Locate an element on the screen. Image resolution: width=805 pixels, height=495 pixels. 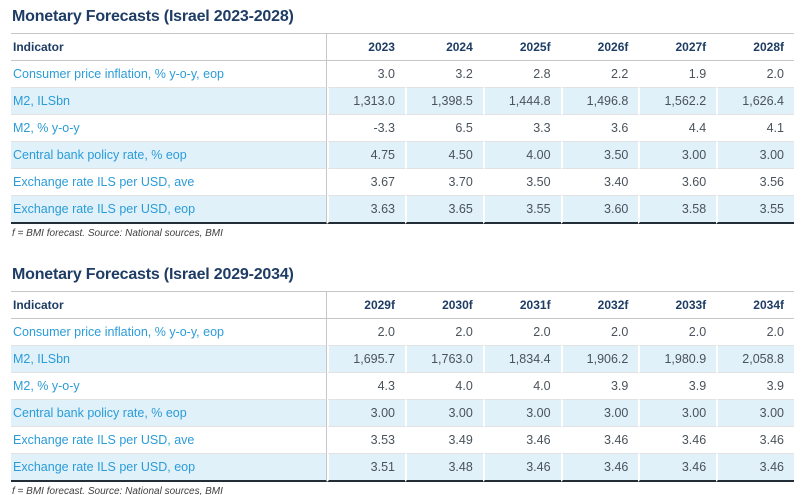
table-row: M2, % y-o-y -3.3 6.5 3.3 3.6 4.4 4.1 is located at coordinates (402, 128).